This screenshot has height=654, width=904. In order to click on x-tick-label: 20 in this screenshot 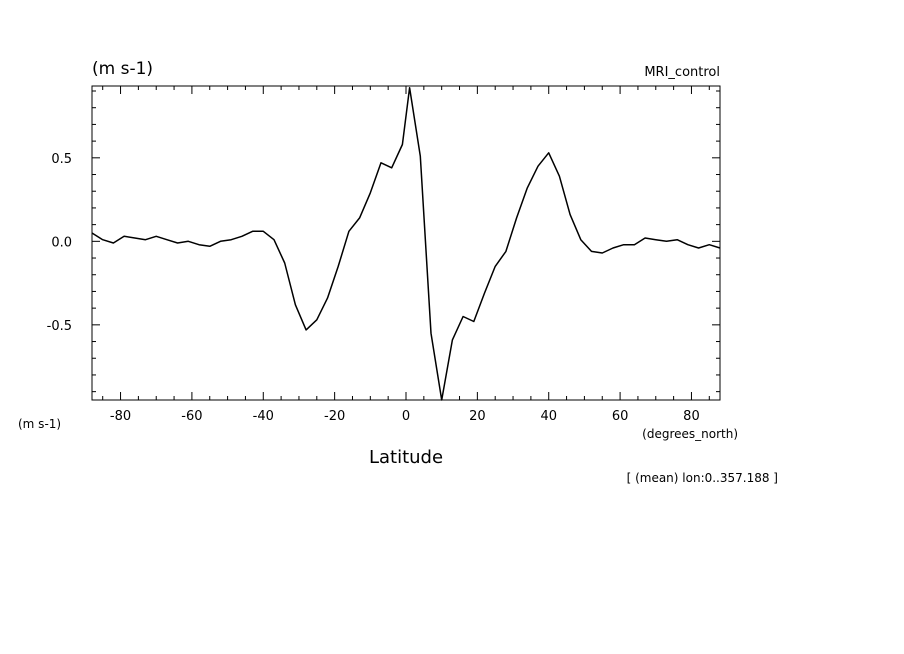, I will do `click(477, 416)`.